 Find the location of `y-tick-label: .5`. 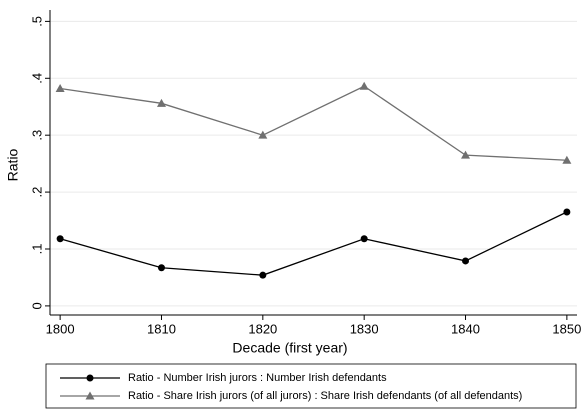

y-tick-label: .5 is located at coordinates (36, 21).